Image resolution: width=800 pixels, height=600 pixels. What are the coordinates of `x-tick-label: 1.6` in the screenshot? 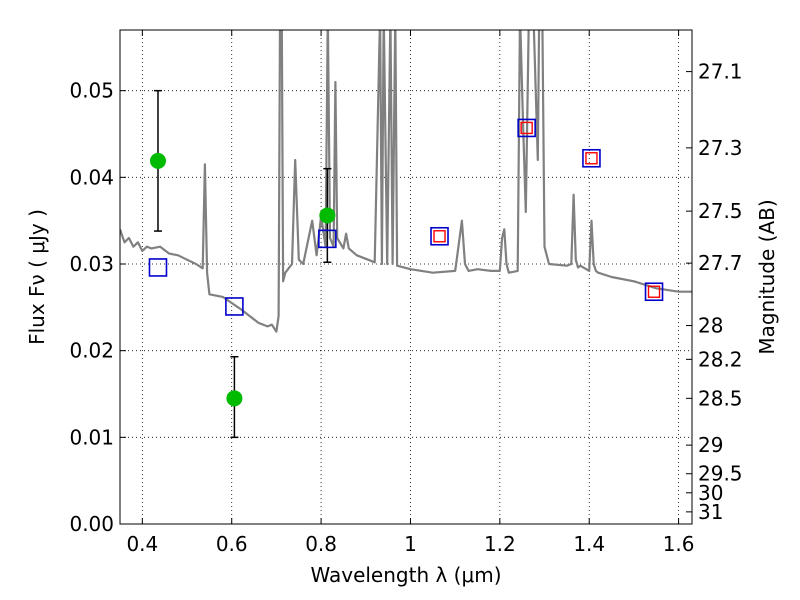 It's located at (679, 544).